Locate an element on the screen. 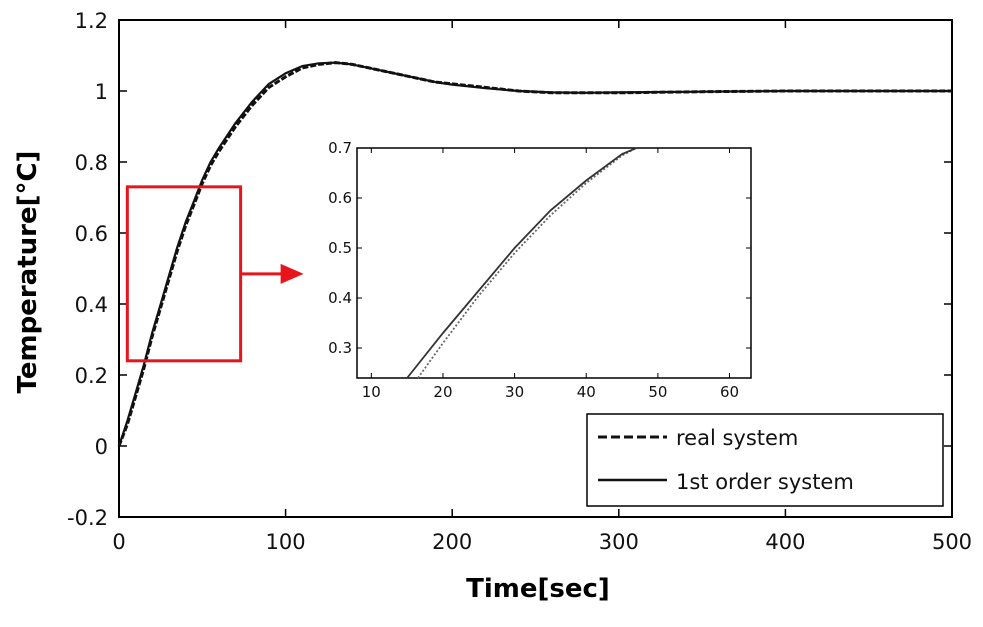  x-tick-label: 0 is located at coordinates (118, 542).